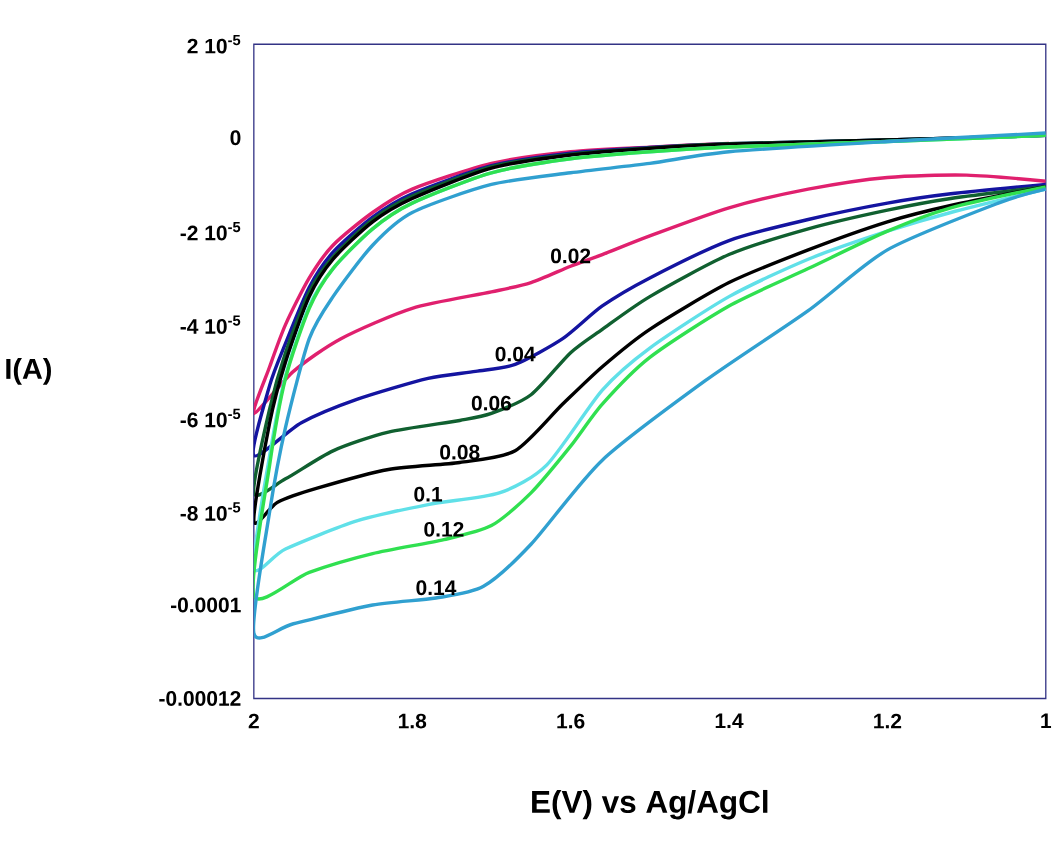 Image resolution: width=1056 pixels, height=851 pixels. Describe the element at coordinates (460, 452) in the screenshot. I see `series-label: 0.08` at that location.